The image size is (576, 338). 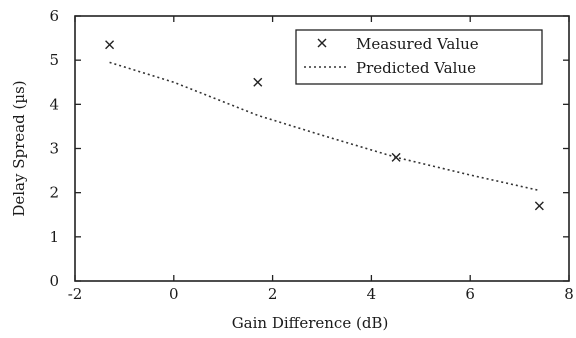 I want to click on legend: Measured Value Predicted Value, so click(x=419, y=57).